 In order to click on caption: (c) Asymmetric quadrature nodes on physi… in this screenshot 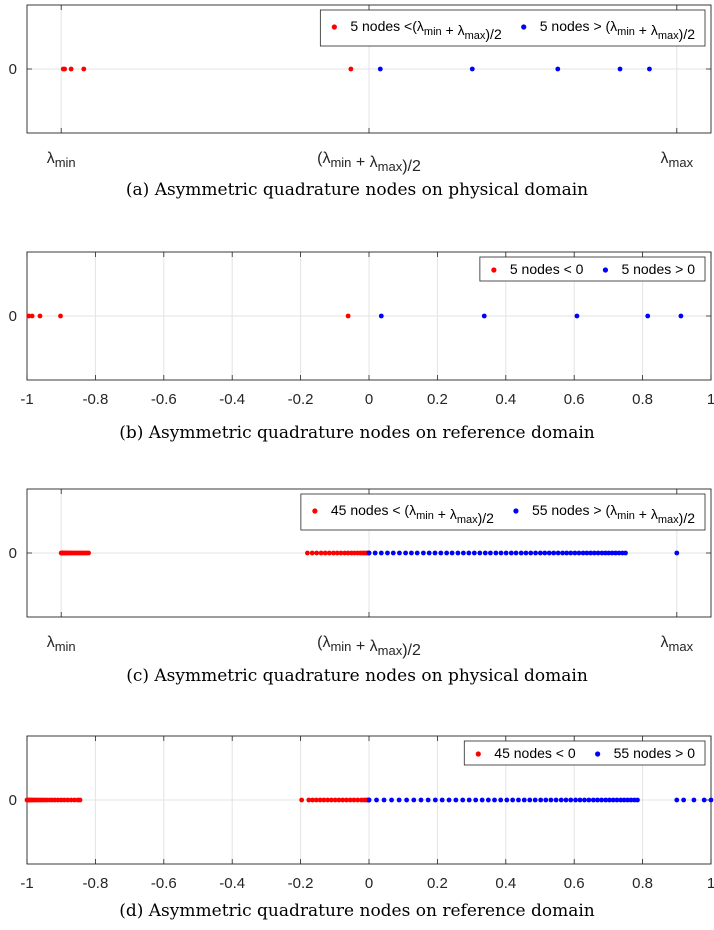, I will do `click(357, 676)`.